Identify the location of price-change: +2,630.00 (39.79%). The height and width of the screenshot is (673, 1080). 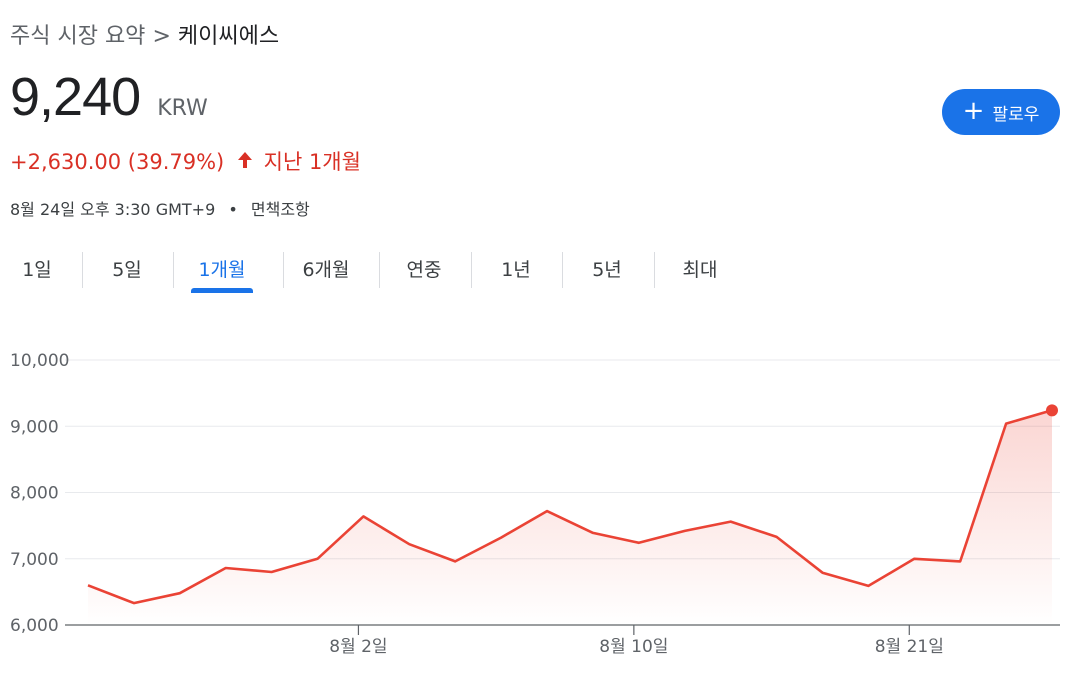
(117, 162).